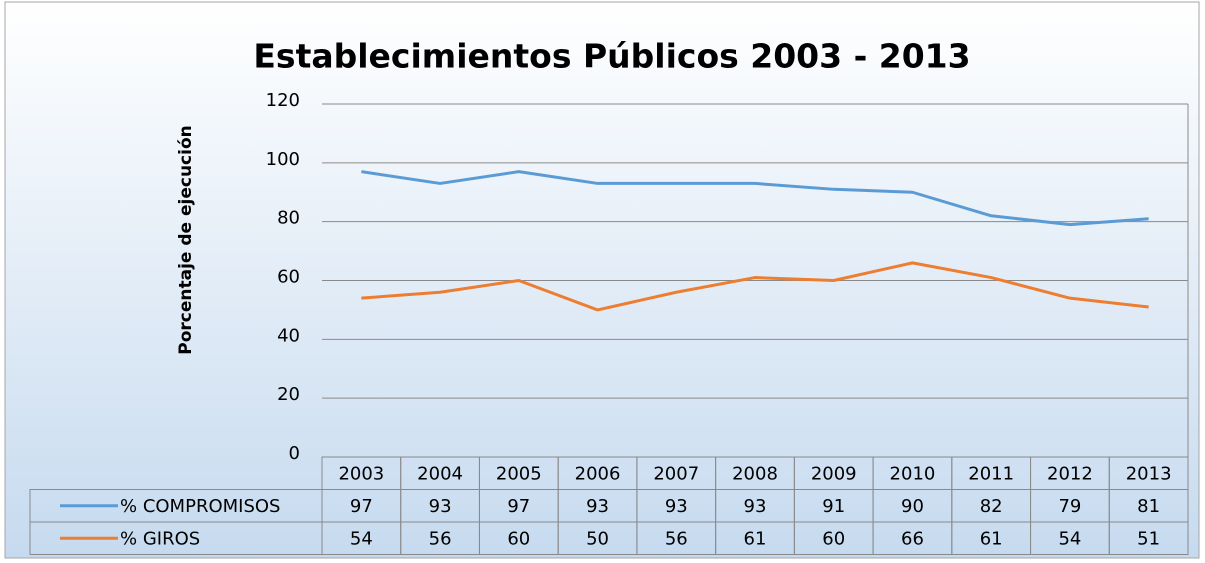 This screenshot has height=563, width=1205. I want to click on table-value: 50, so click(597, 538).